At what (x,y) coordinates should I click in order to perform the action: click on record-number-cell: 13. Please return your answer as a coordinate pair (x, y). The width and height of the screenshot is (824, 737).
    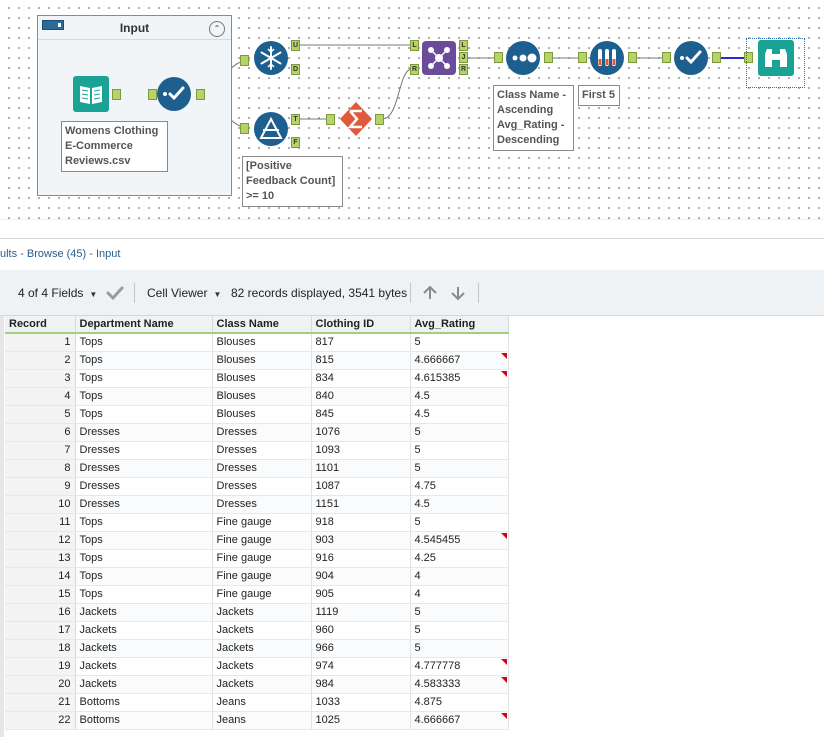
    Looking at the image, I should click on (40, 558).